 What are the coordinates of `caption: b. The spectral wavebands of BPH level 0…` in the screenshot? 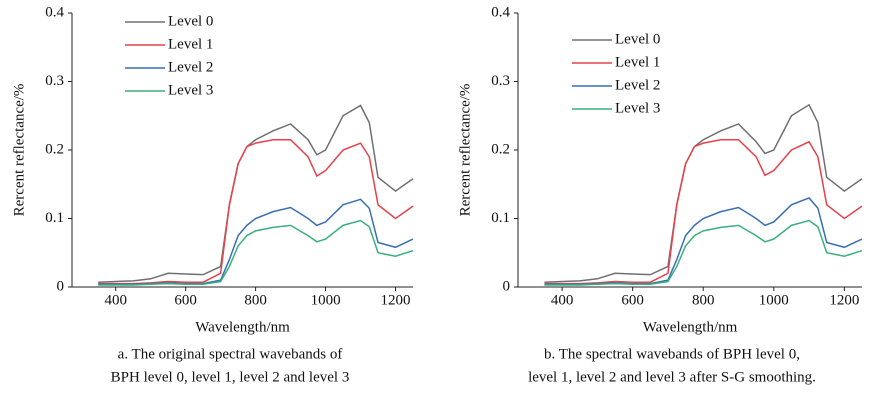 It's located at (672, 354).